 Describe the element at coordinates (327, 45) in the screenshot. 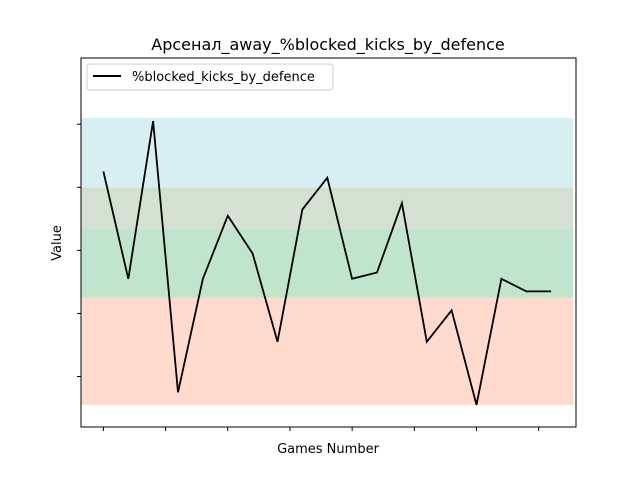

I see `chart-title: Арсенал_away_%blocked_kicks_by_defence` at that location.